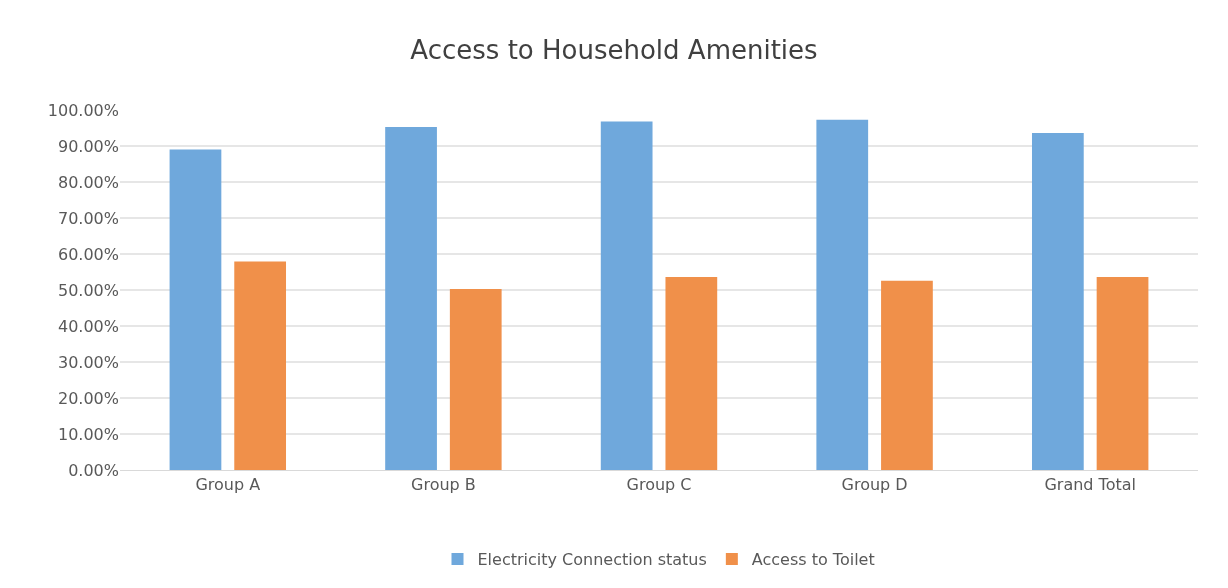  What do you see at coordinates (88, 146) in the screenshot?
I see `y-tick-label: 90.00%` at bounding box center [88, 146].